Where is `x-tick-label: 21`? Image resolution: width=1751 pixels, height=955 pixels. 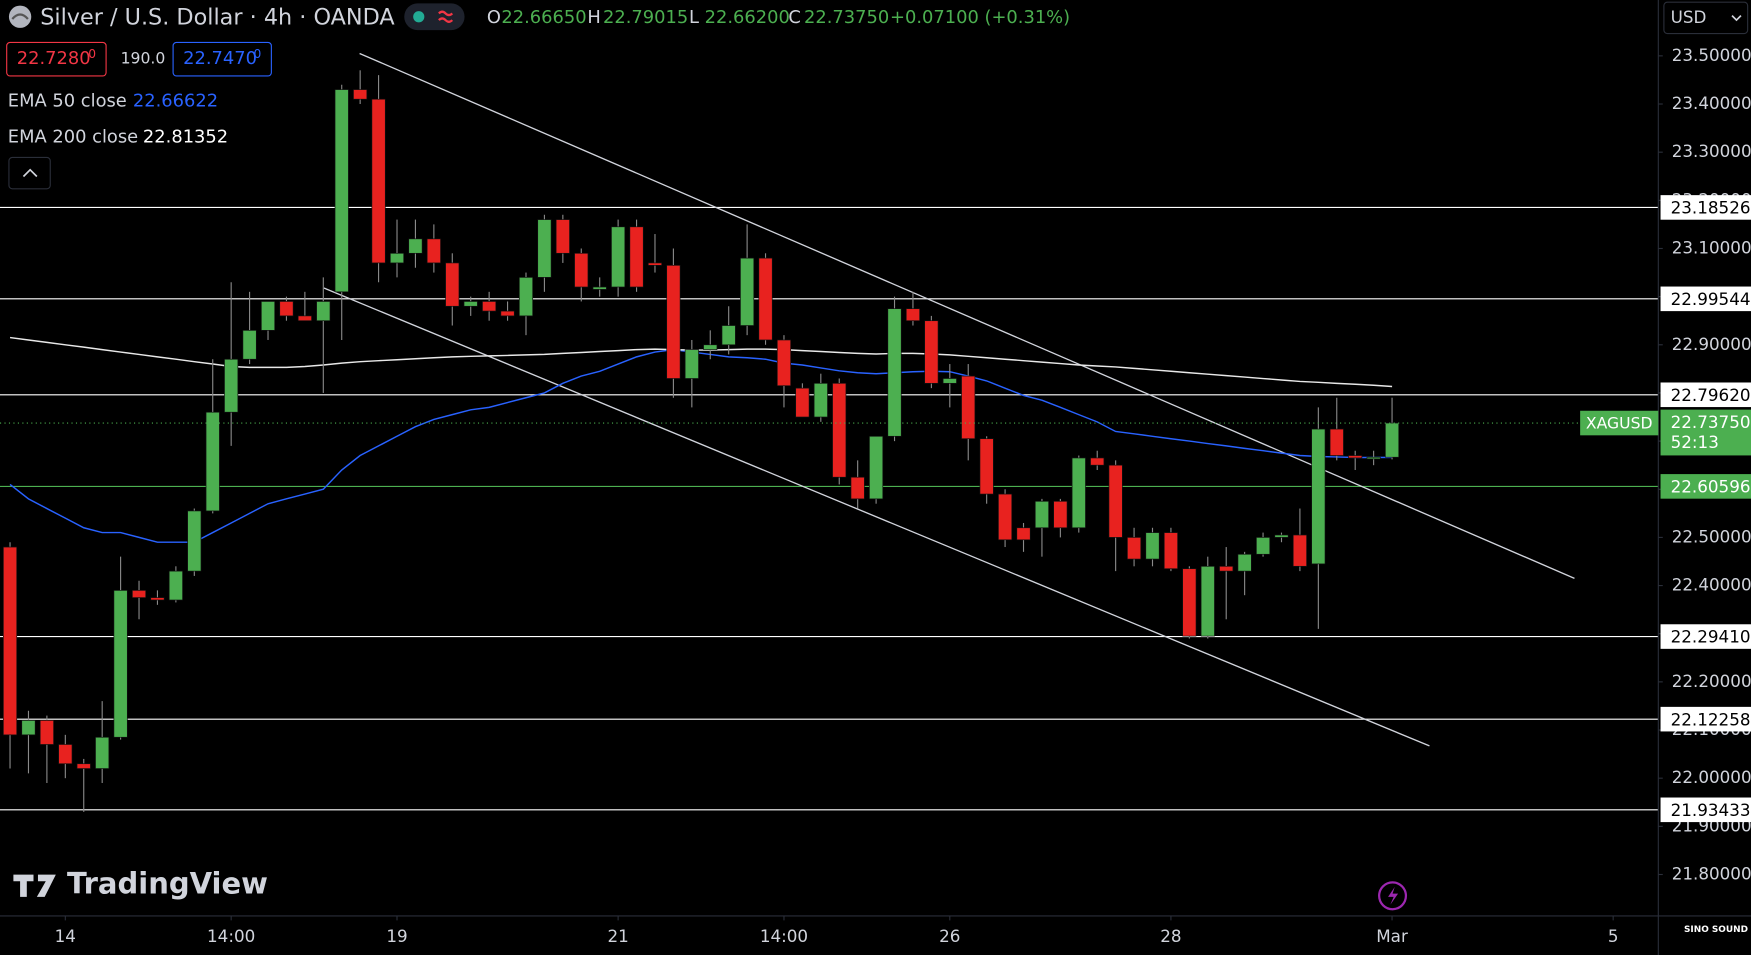
x-tick-label: 21 is located at coordinates (617, 936).